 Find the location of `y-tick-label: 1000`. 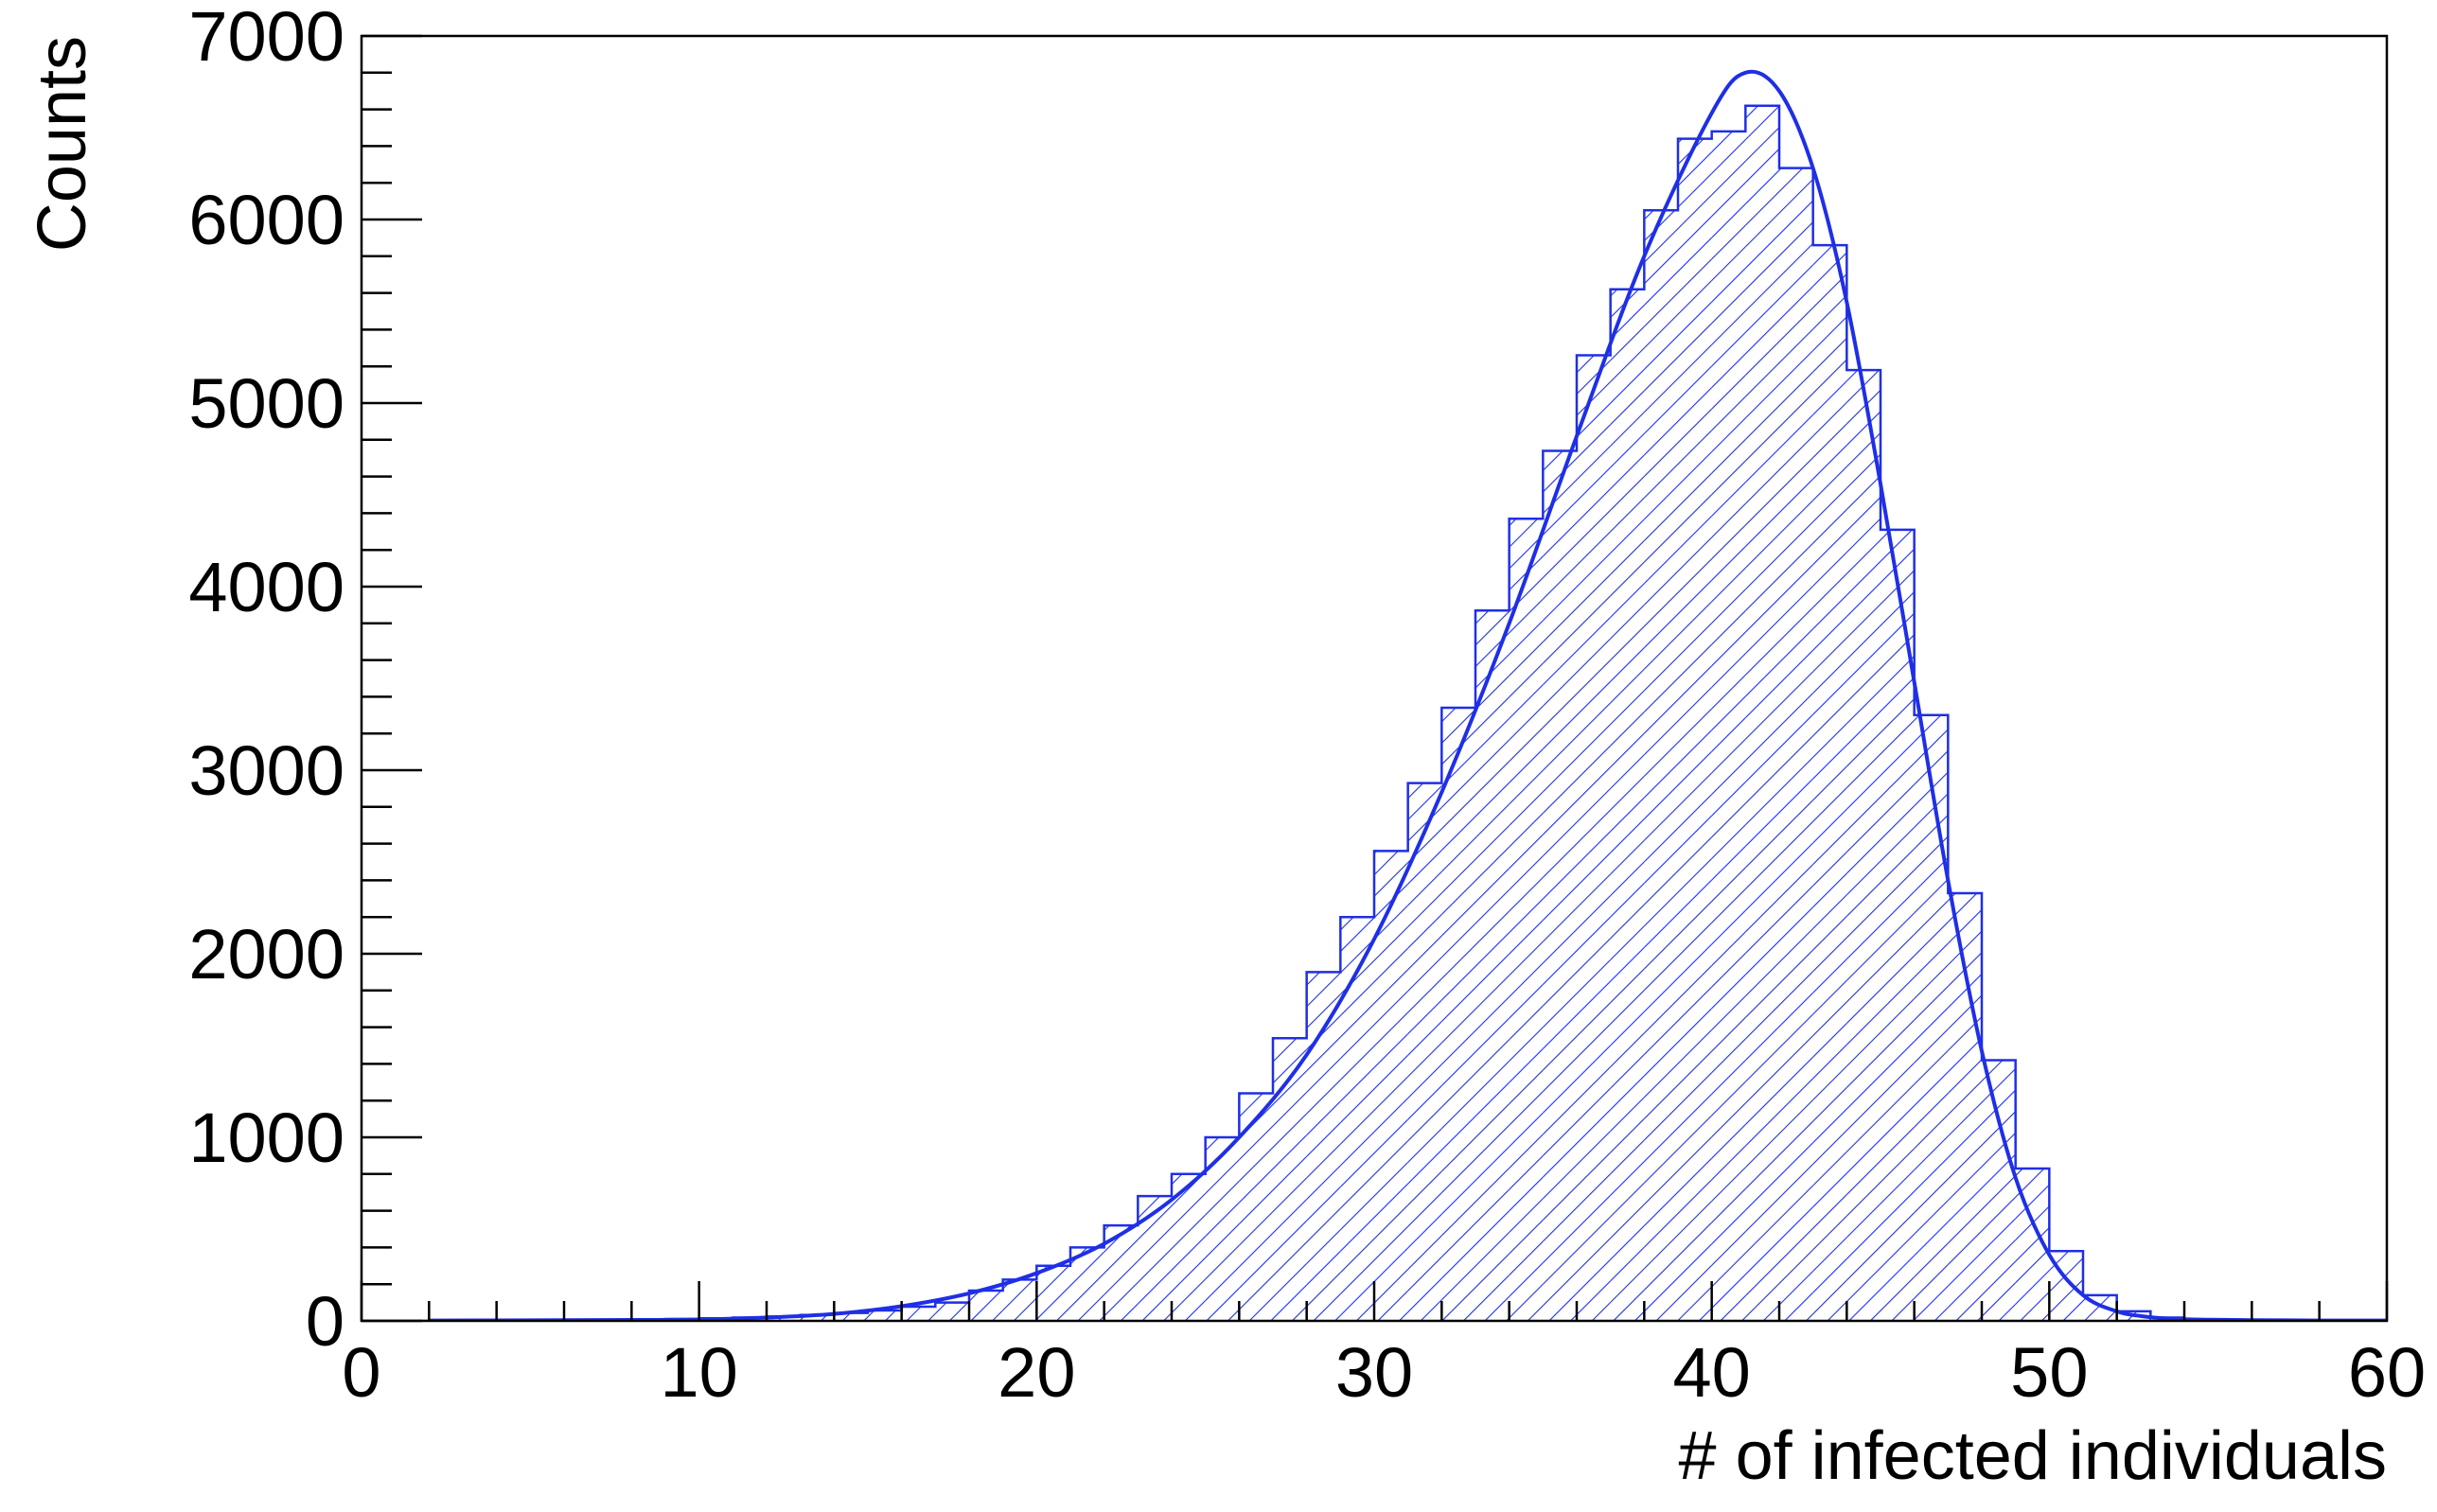

y-tick-label: 1000 is located at coordinates (266, 1138).